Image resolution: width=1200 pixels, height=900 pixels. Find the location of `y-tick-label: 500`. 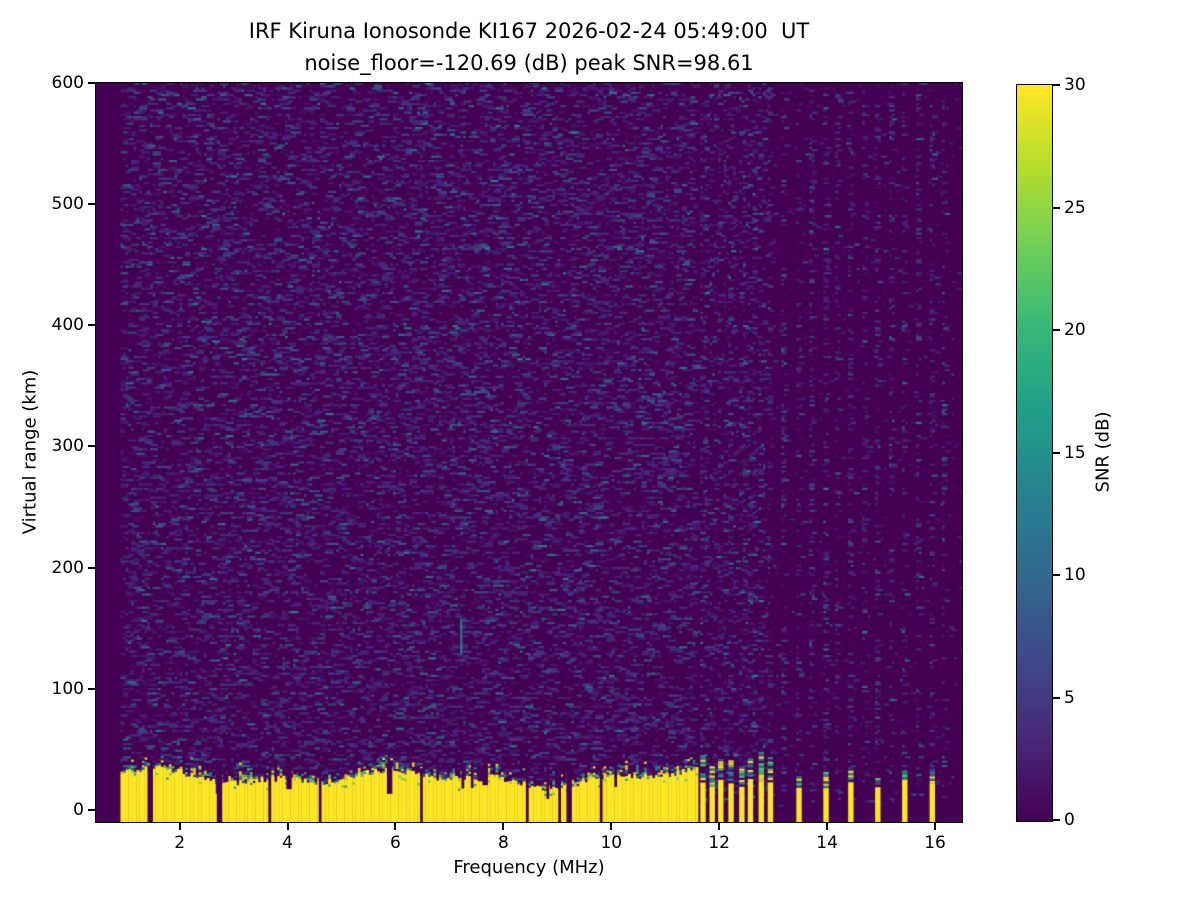

y-tick-label: 500 is located at coordinates (67, 204).